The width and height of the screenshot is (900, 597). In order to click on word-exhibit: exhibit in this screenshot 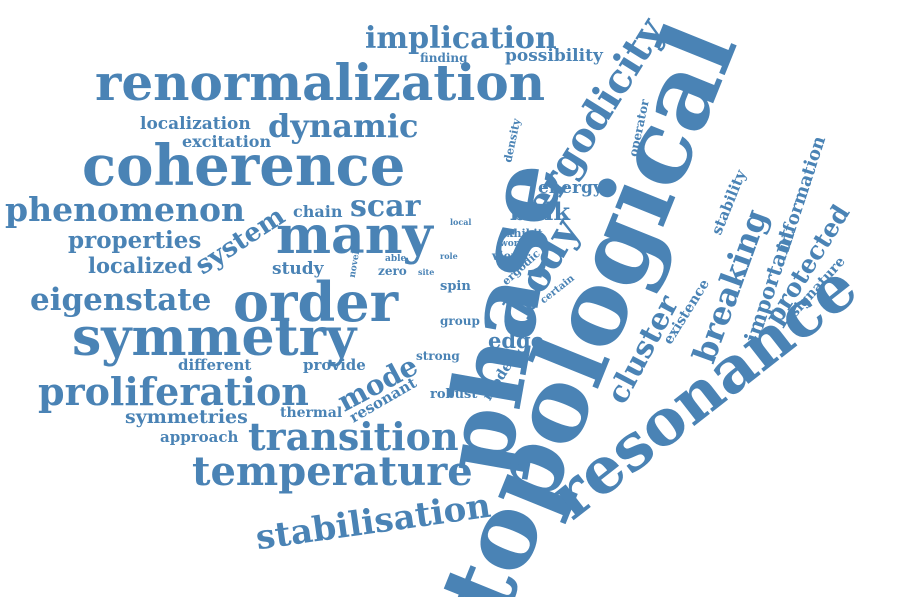, I will do `click(521, 233)`.